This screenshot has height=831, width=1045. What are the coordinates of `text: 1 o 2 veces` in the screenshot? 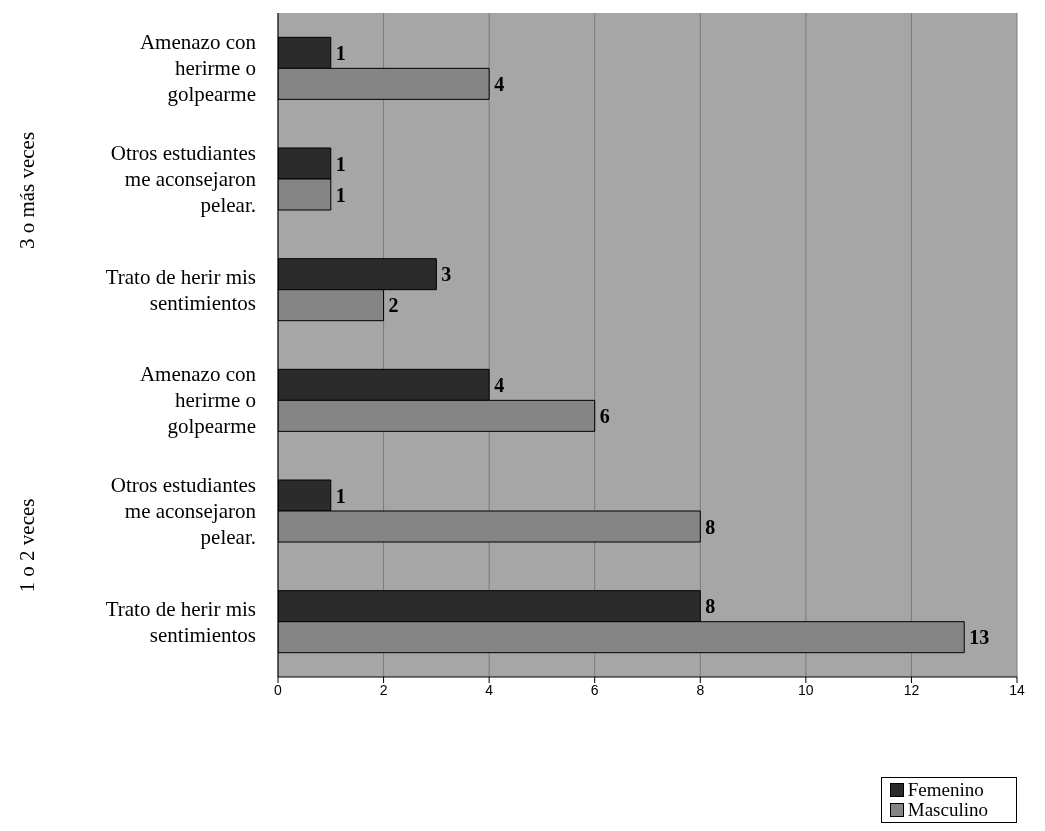 It's located at (28, 545).